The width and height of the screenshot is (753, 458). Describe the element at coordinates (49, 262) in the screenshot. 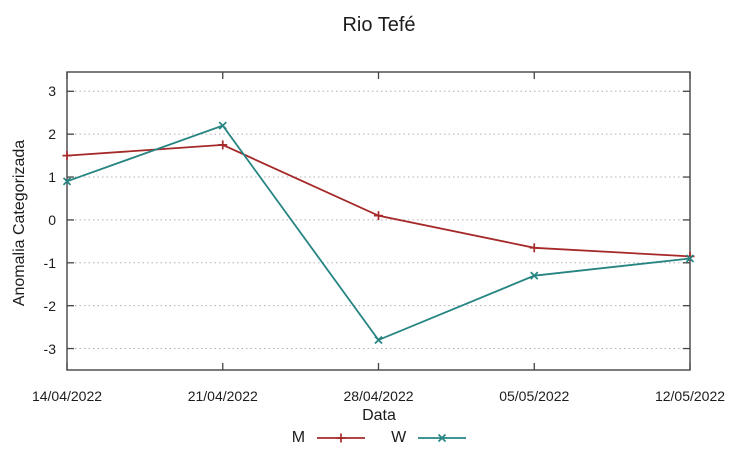

I see `y-tick-label: -1` at that location.